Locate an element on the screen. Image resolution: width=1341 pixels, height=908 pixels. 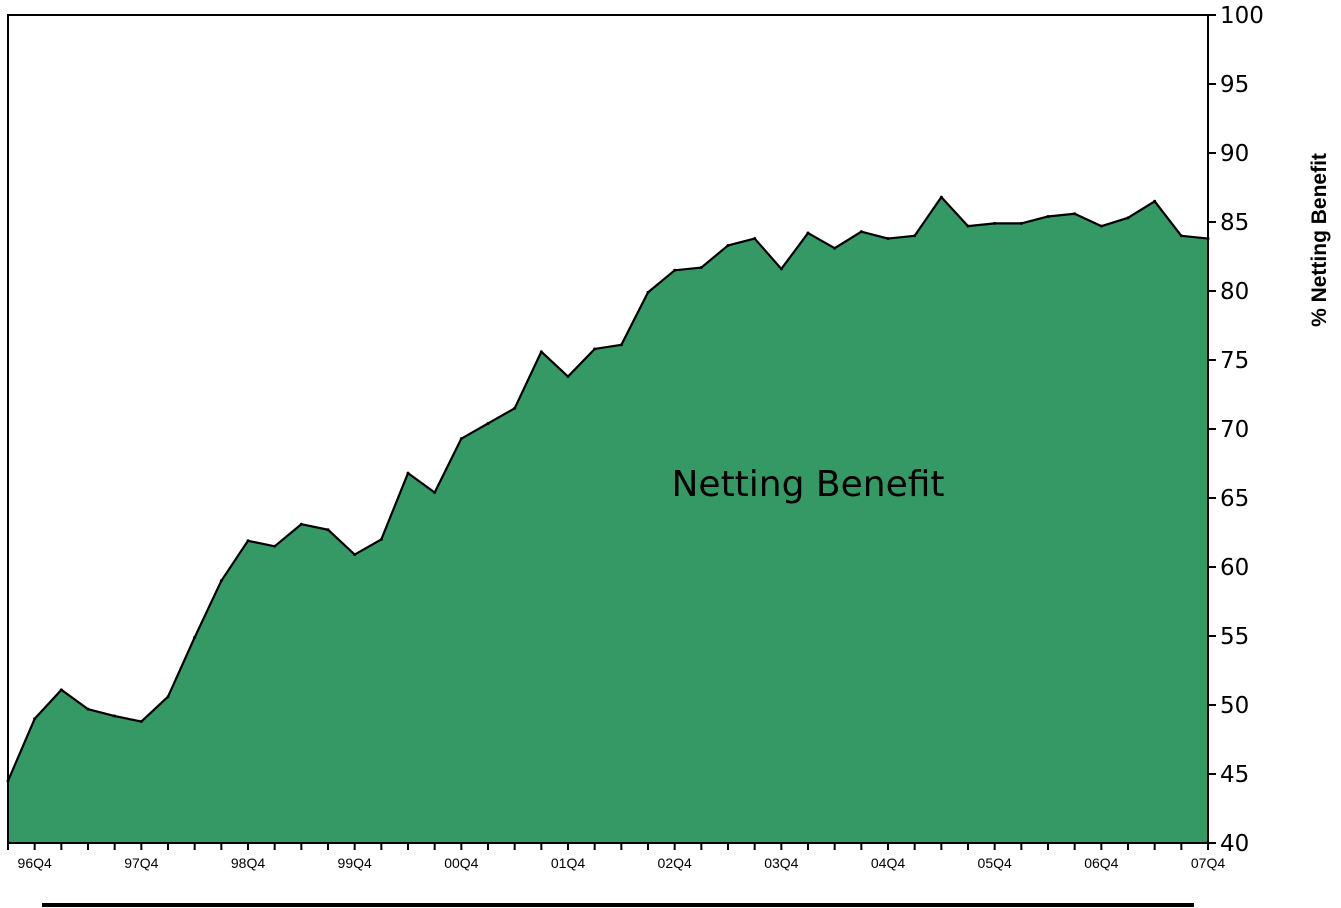
data-point-03Q2 is located at coordinates (728, 245).